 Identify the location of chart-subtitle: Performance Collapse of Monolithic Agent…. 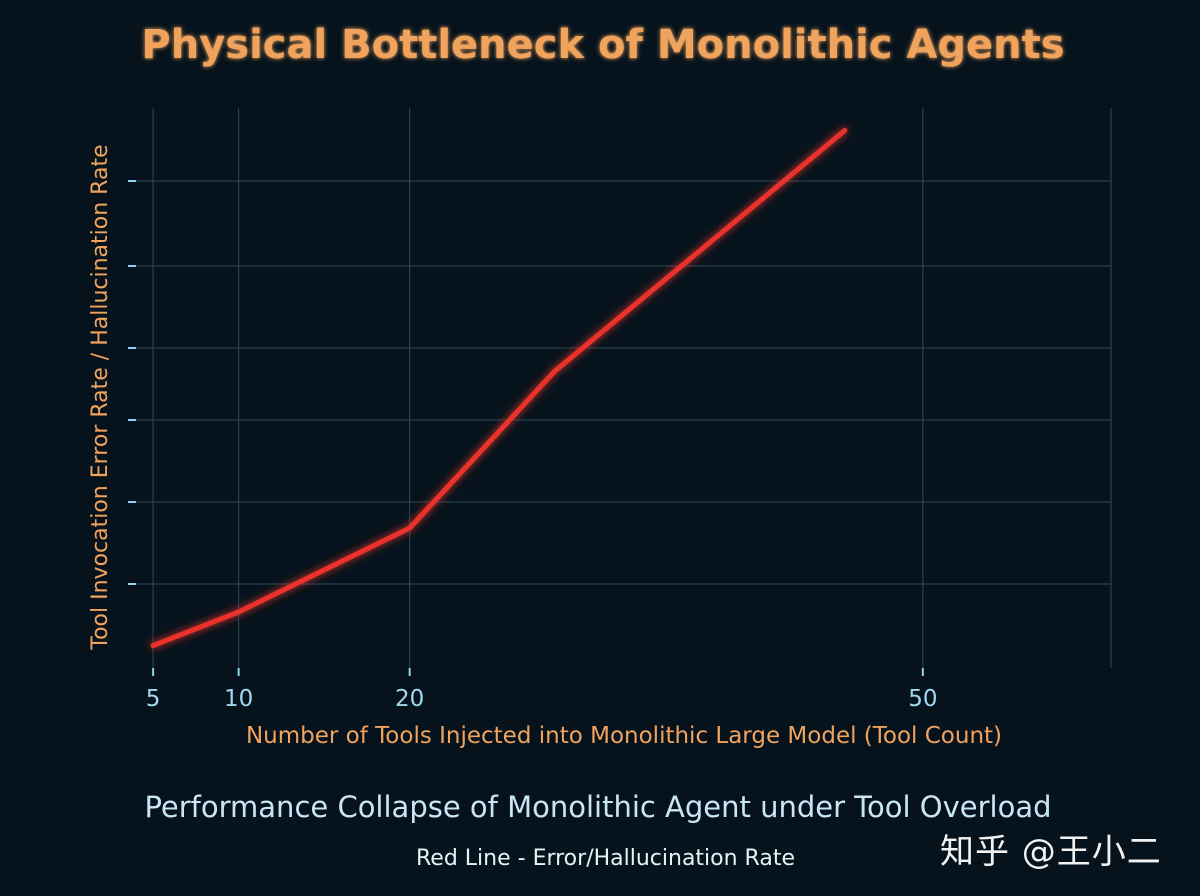
(597, 807).